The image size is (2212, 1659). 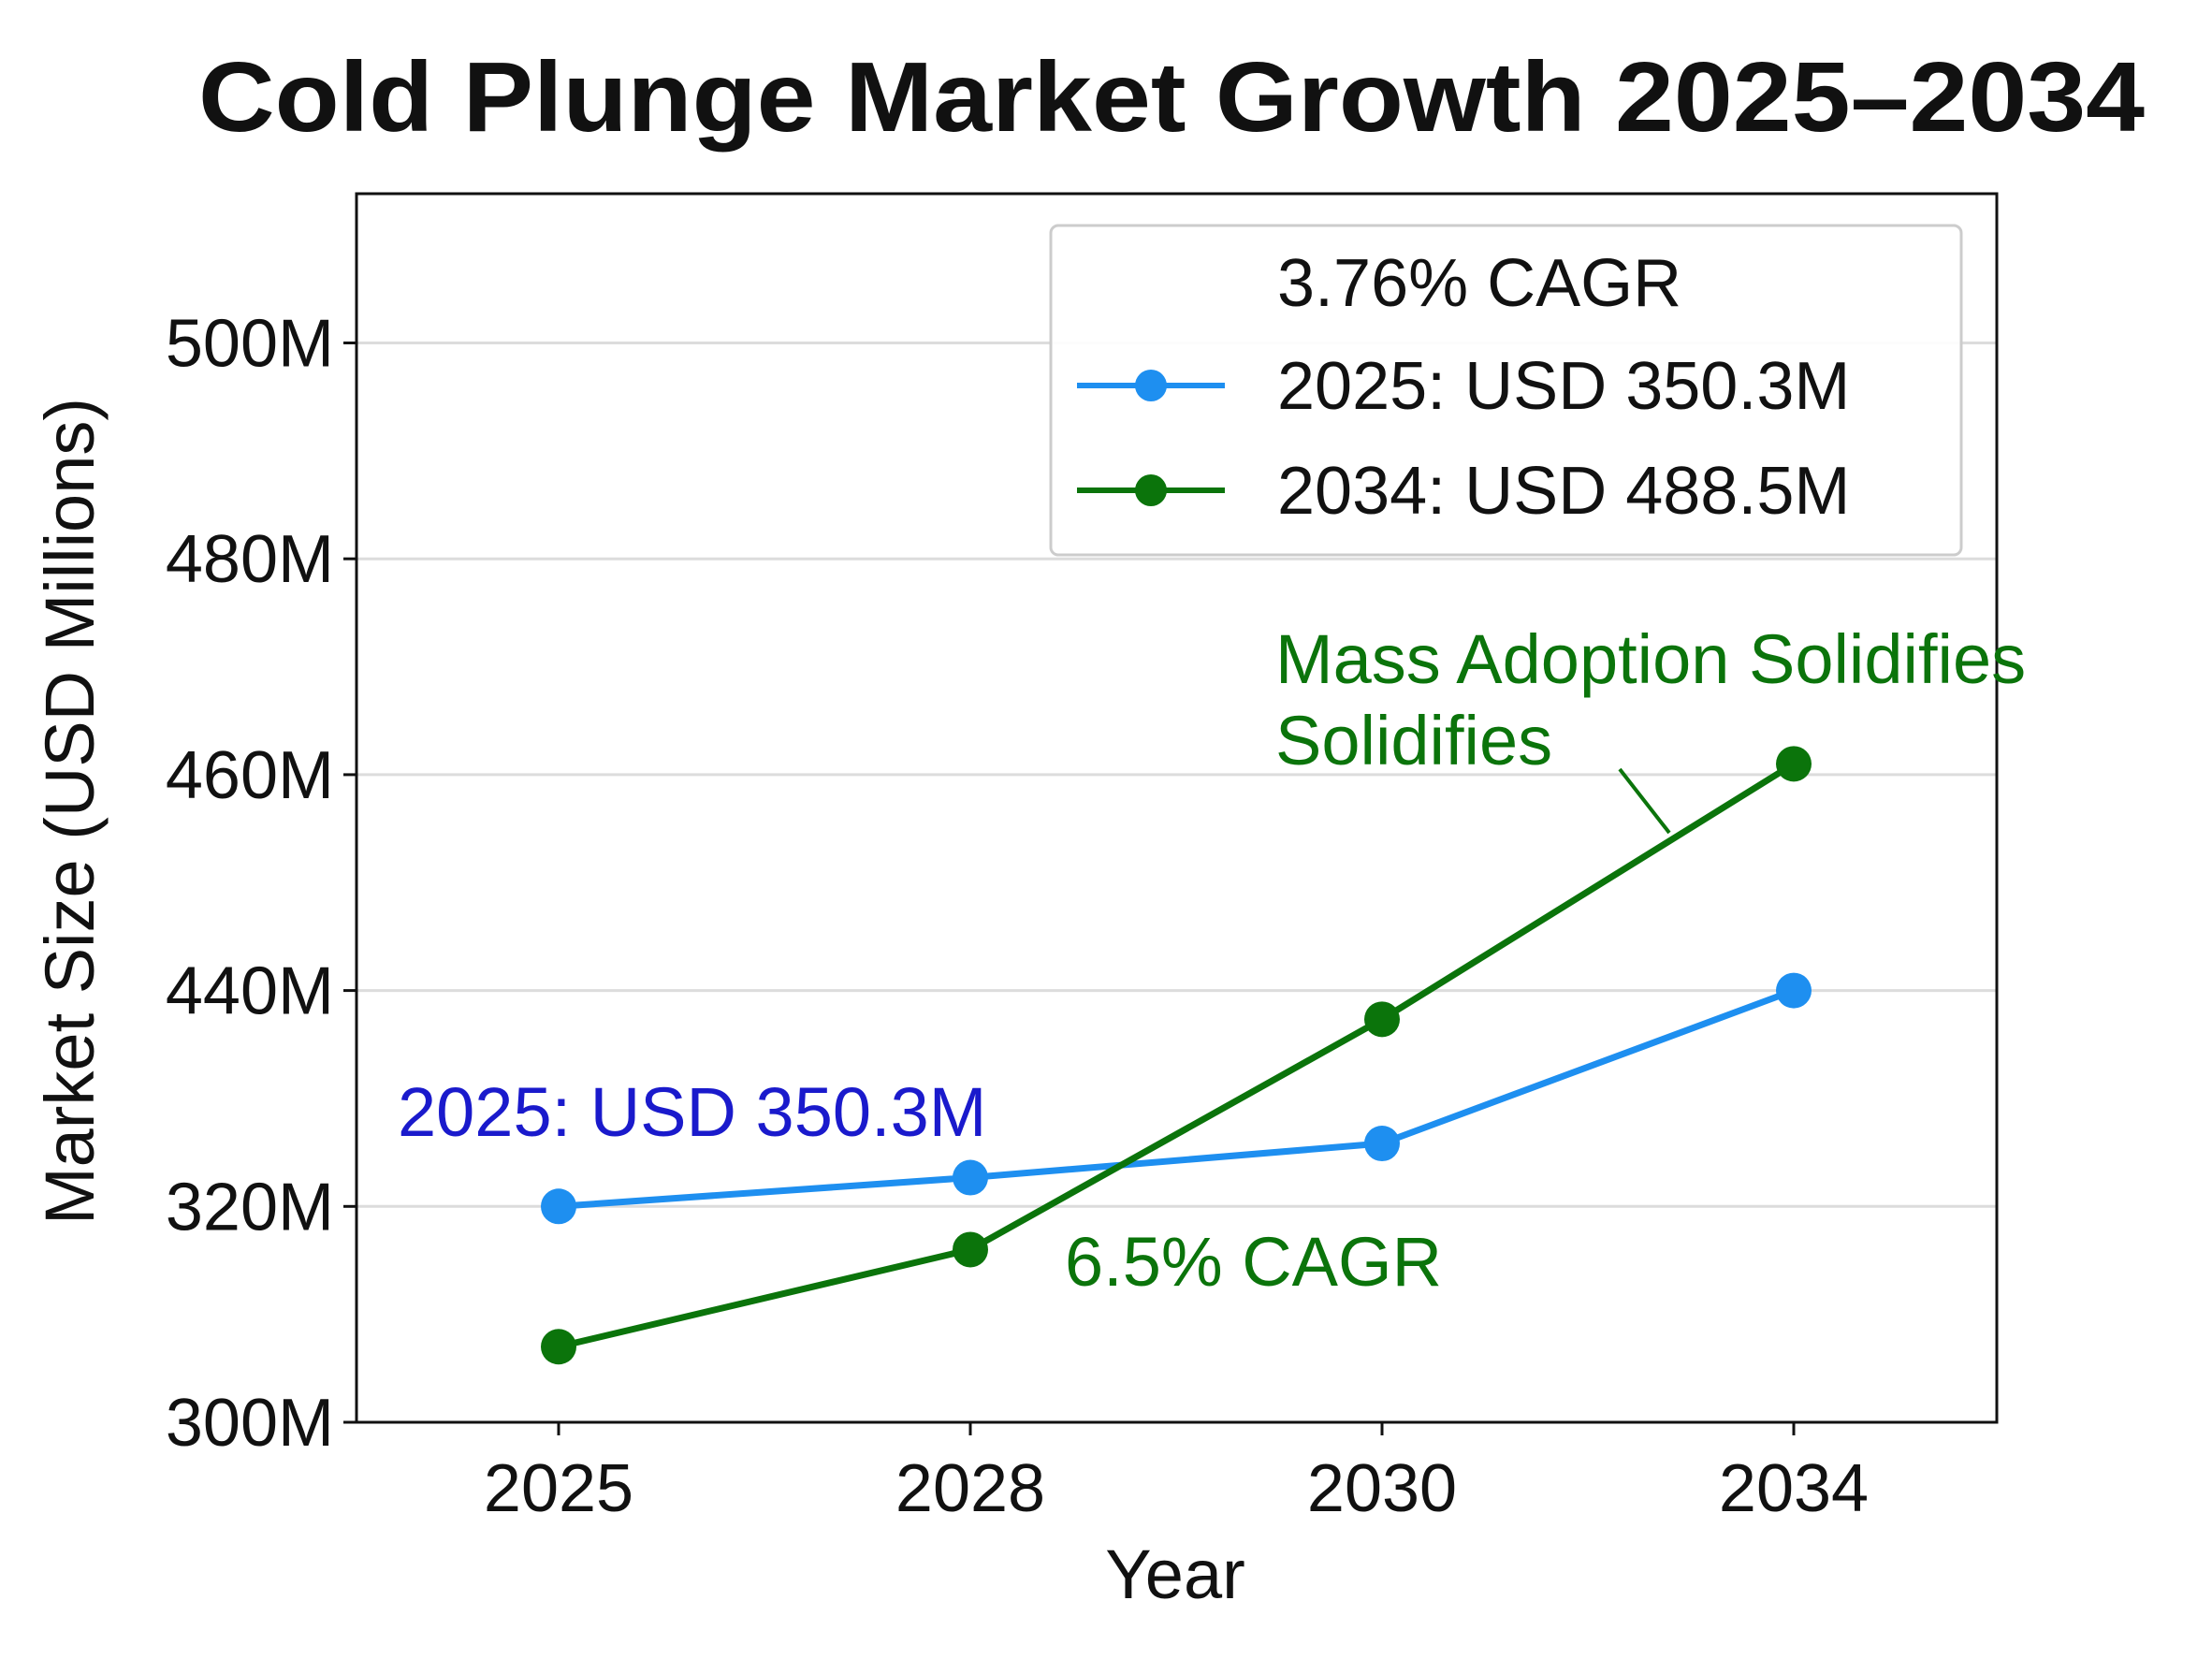 What do you see at coordinates (1650, 659) in the screenshot?
I see `annotation-mass-adoption: Mass Adoption Solidifies` at bounding box center [1650, 659].